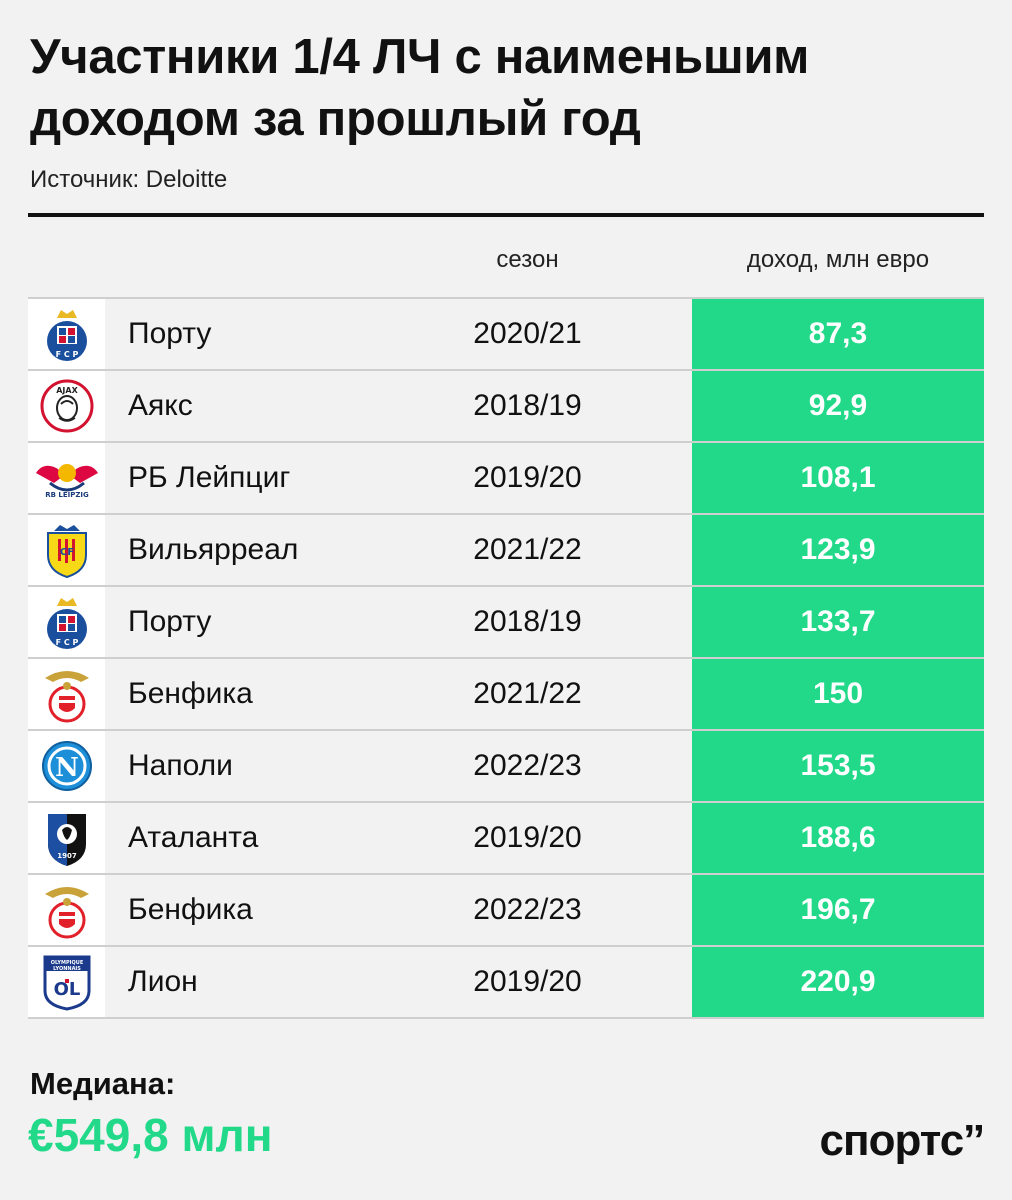 The image size is (1012, 1200). What do you see at coordinates (838, 259) in the screenshot?
I see `column-header-income: доход, млн евро` at bounding box center [838, 259].